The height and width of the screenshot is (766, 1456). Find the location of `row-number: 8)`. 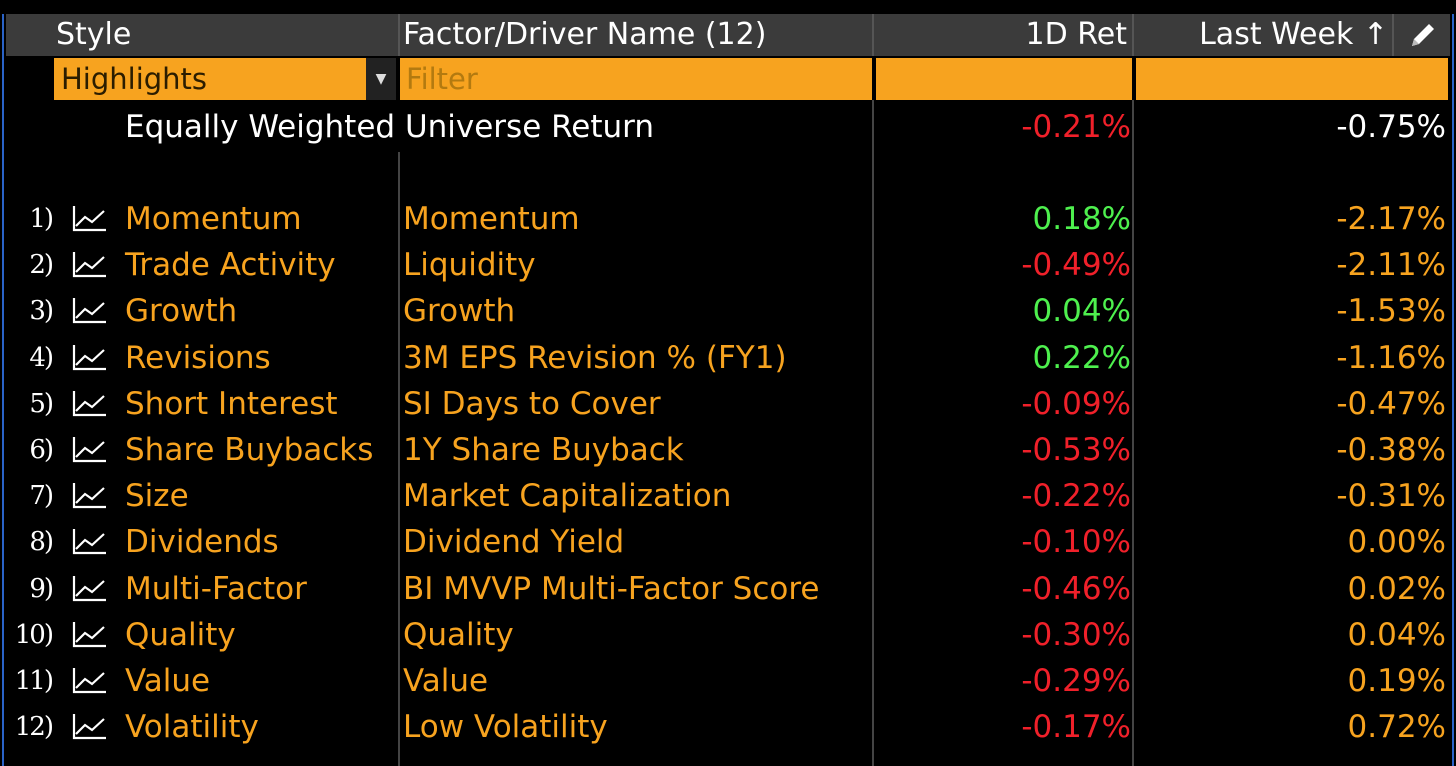

row-number: 8) is located at coordinates (41, 542).